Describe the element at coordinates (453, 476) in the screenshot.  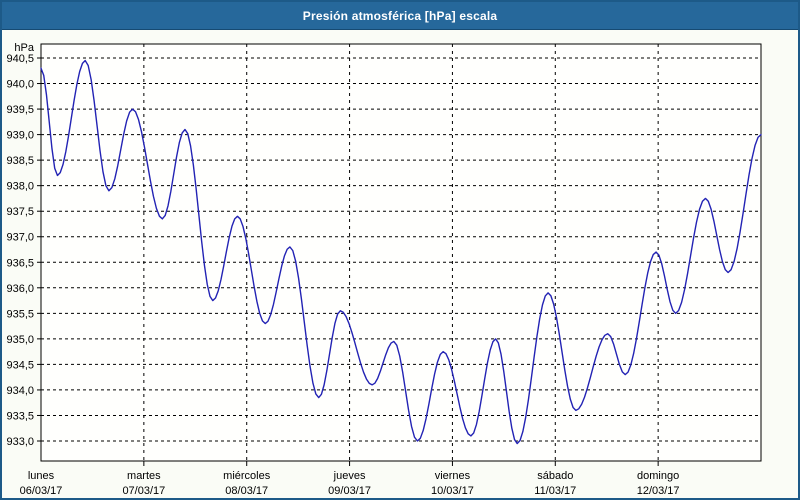
I see `x-day-name-label: viernes` at that location.